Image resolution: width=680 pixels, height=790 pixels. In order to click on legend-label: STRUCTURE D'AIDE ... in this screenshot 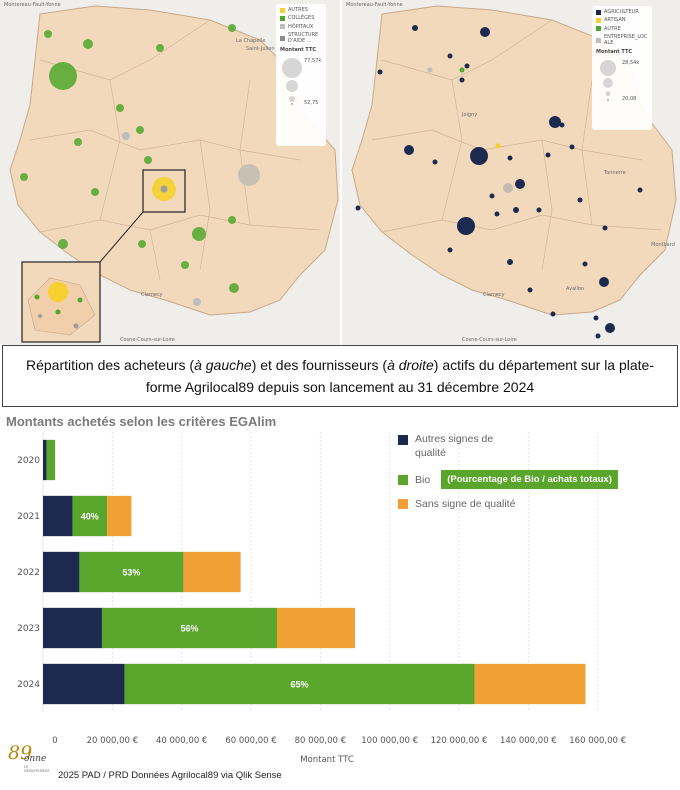, I will do `click(303, 37)`.